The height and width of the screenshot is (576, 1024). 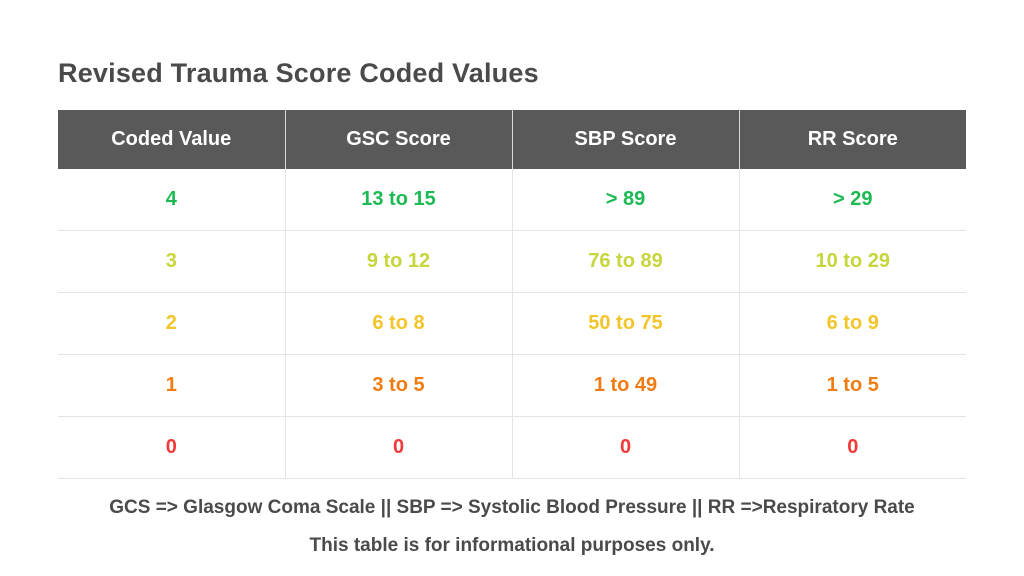 I want to click on header-rr-score: RR Score, so click(x=852, y=139).